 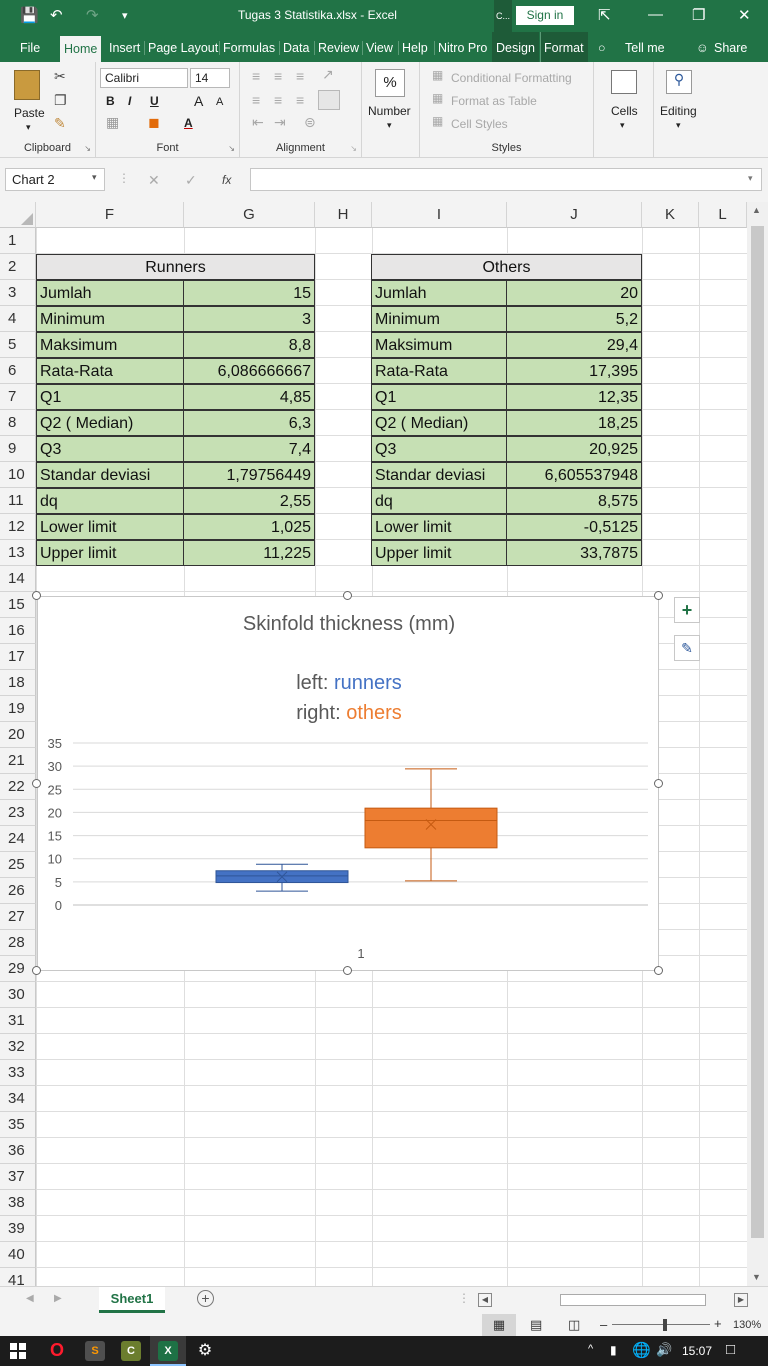 I want to click on merge-center-icon: ⊜, so click(x=310, y=122).